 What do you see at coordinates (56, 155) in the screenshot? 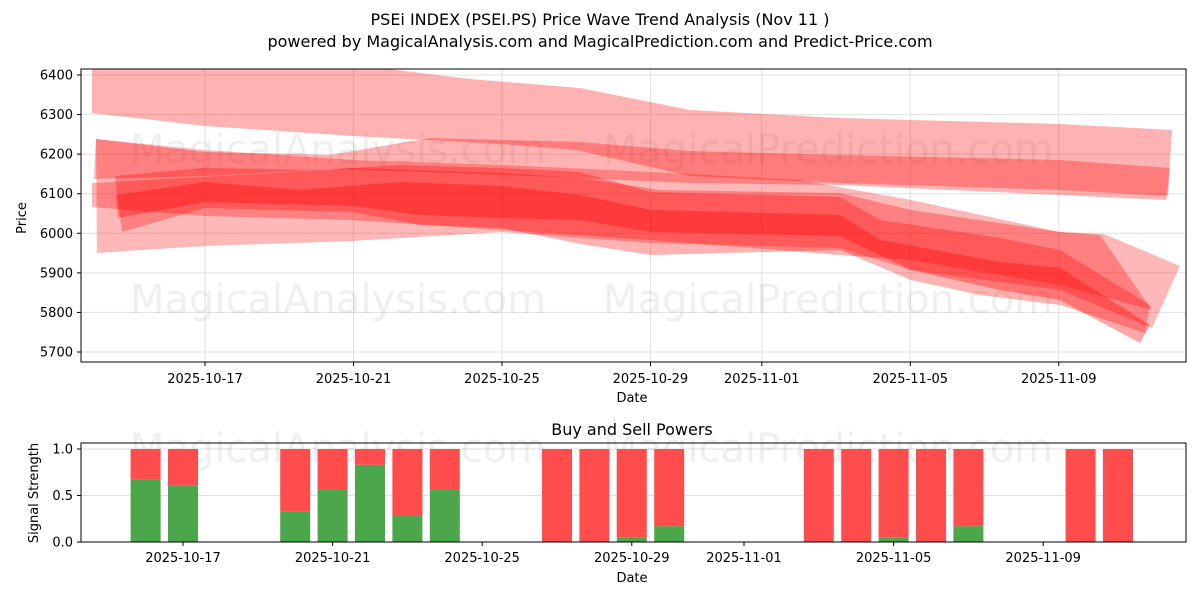
I see `y-tick-label: 6200` at bounding box center [56, 155].